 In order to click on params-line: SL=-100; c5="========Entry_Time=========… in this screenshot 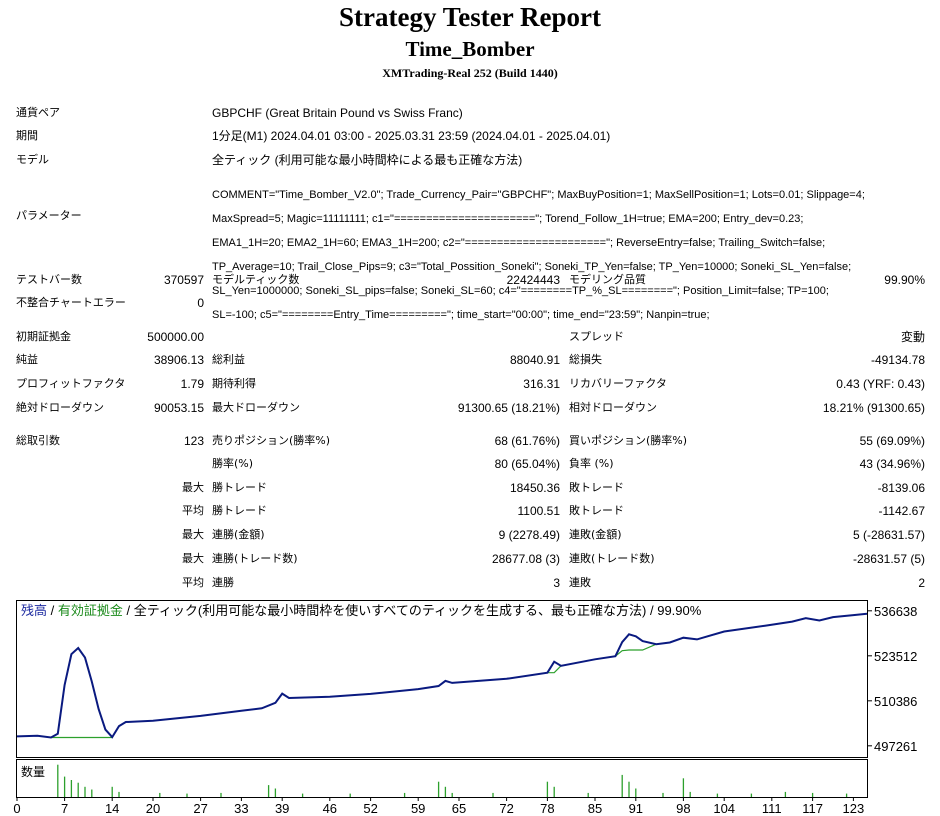, I will do `click(461, 315)`.